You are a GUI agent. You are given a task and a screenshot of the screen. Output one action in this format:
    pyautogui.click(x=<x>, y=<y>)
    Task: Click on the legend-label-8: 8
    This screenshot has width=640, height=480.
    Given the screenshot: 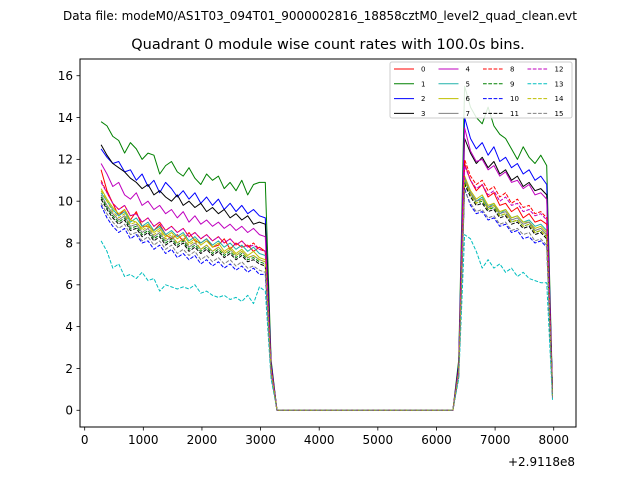 What is the action you would take?
    pyautogui.click(x=512, y=70)
    